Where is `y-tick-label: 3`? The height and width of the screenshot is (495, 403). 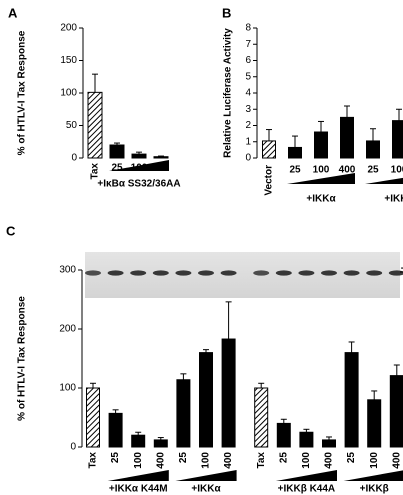 y-tick-label: 3 is located at coordinates (248, 109).